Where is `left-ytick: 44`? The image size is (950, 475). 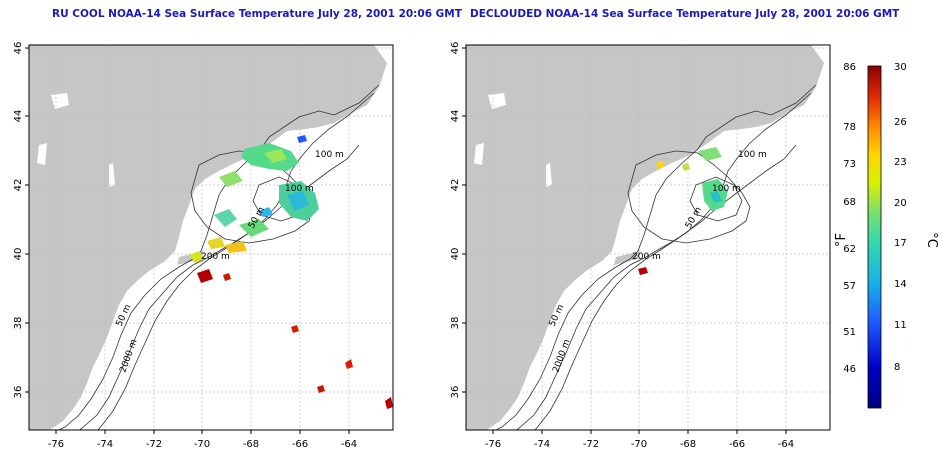 left-ytick: 44 is located at coordinates (18, 116).